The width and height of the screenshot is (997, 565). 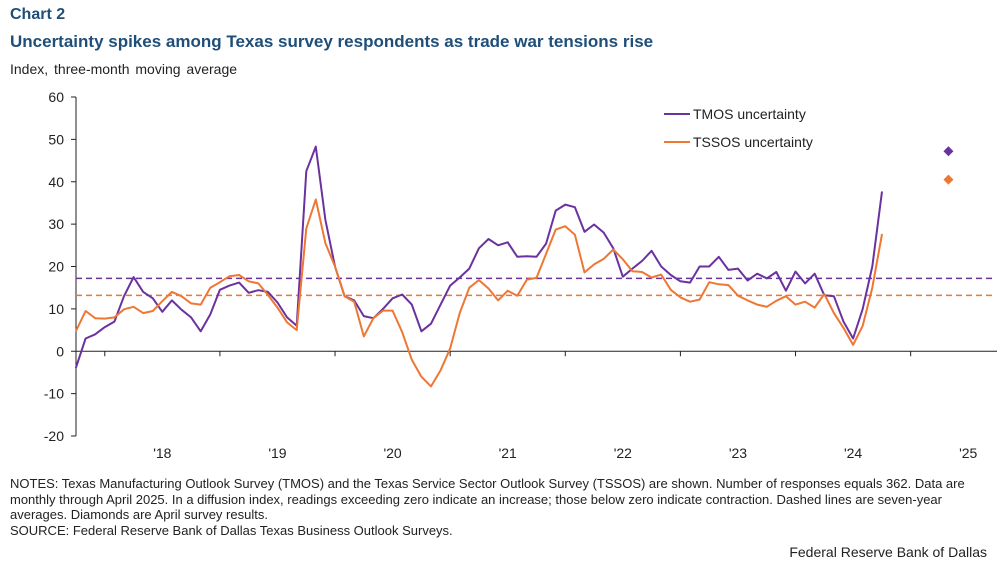 I want to click on x-tick-label: '23, so click(x=738, y=453).